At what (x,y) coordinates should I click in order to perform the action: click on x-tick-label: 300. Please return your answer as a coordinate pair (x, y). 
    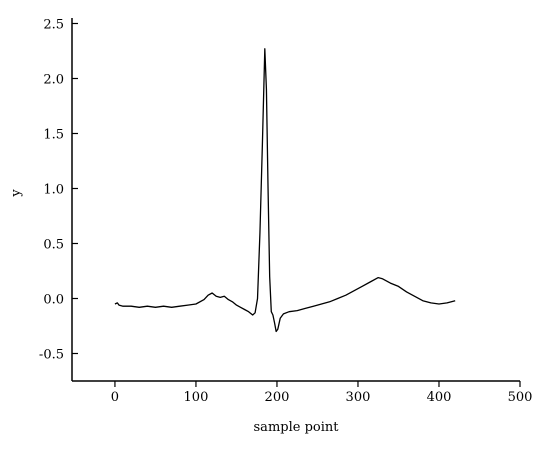
    Looking at the image, I should click on (358, 397).